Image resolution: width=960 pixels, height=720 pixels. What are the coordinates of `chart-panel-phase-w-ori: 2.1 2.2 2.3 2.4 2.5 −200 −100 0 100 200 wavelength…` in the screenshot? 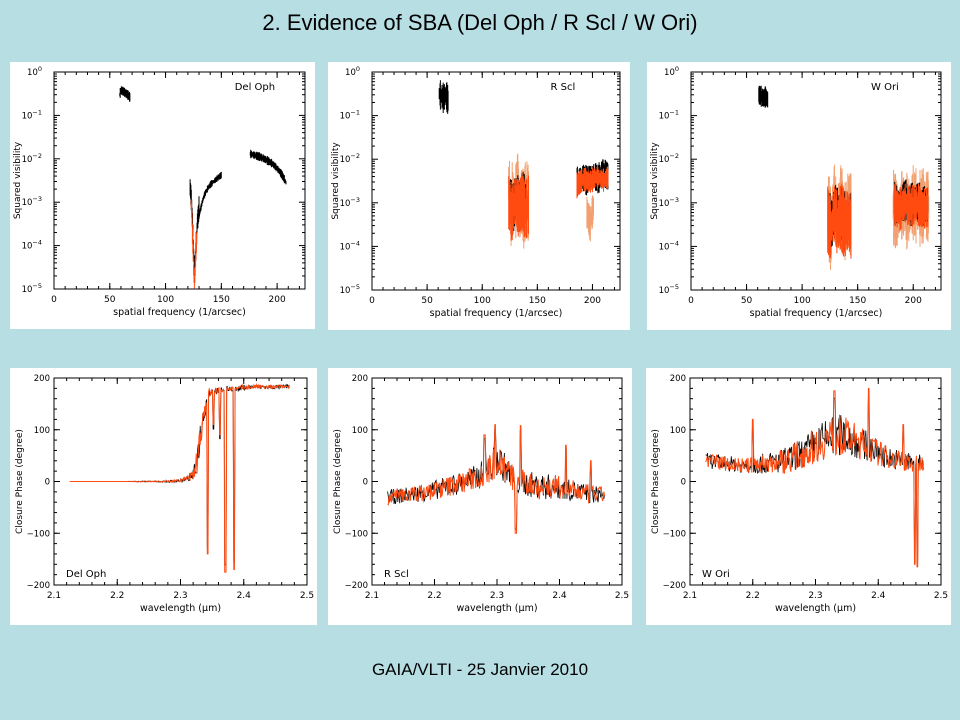 It's located at (798, 496).